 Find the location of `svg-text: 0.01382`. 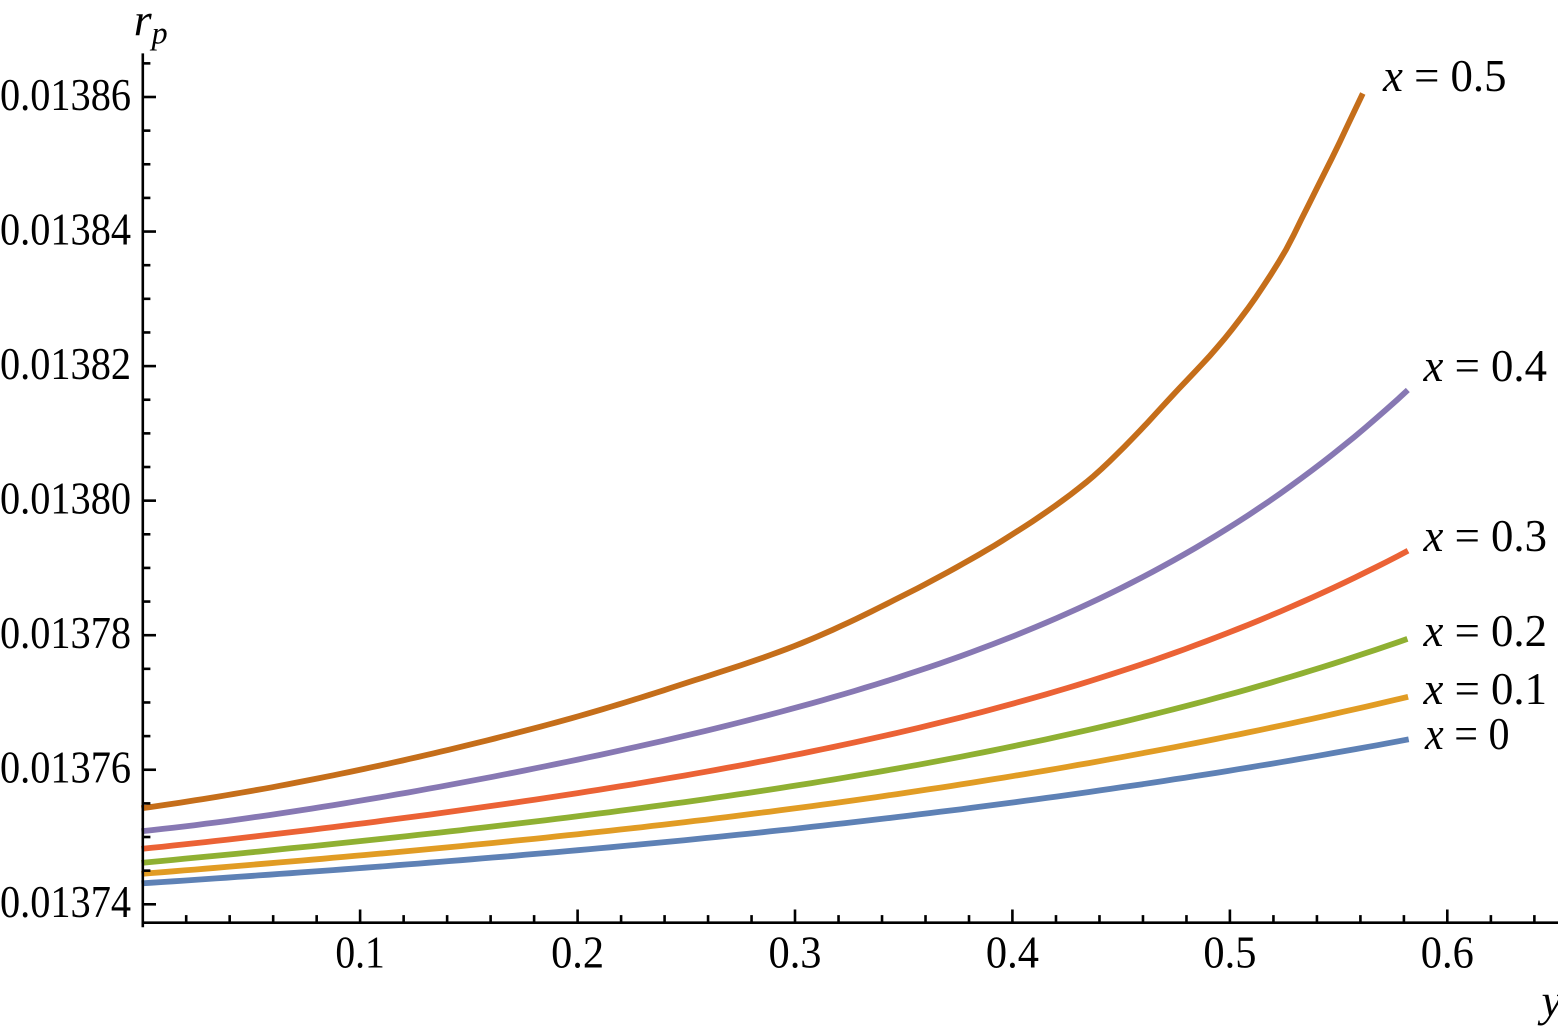

svg-text: 0.01382 is located at coordinates (65, 363).